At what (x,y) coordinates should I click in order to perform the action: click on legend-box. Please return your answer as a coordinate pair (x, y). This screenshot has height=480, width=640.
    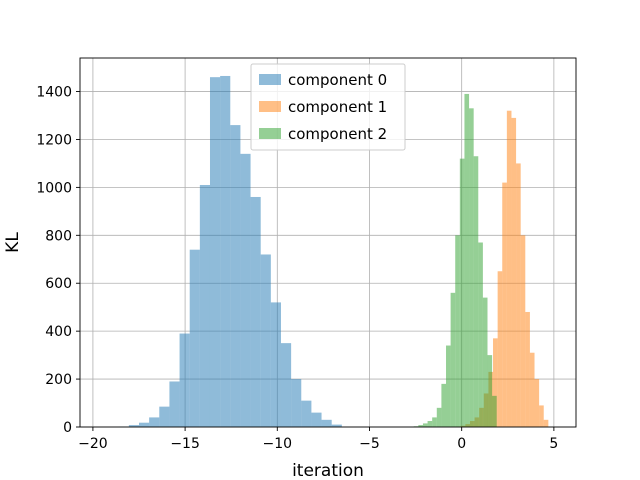
    Looking at the image, I should click on (328, 107).